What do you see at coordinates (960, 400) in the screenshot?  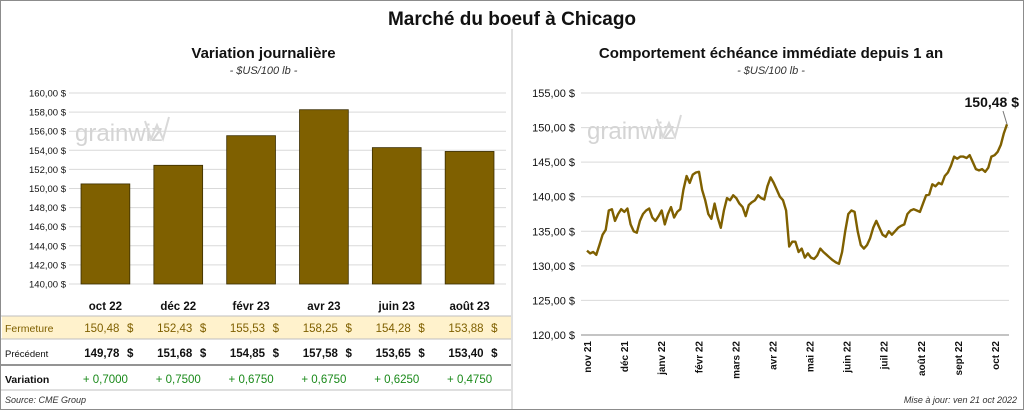 I see `update-note: Mise à jour: ven 21 oct 2022` at bounding box center [960, 400].